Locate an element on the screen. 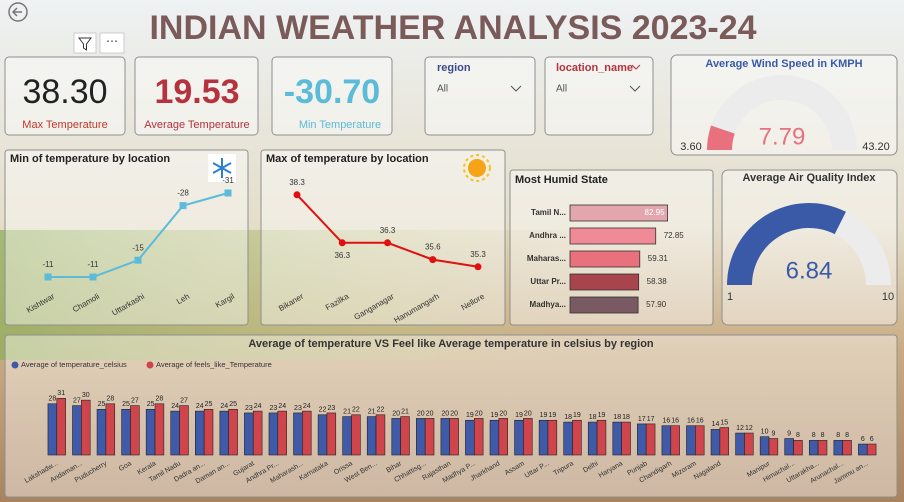 The height and width of the screenshot is (502, 904). slicer-title: region is located at coordinates (454, 68).